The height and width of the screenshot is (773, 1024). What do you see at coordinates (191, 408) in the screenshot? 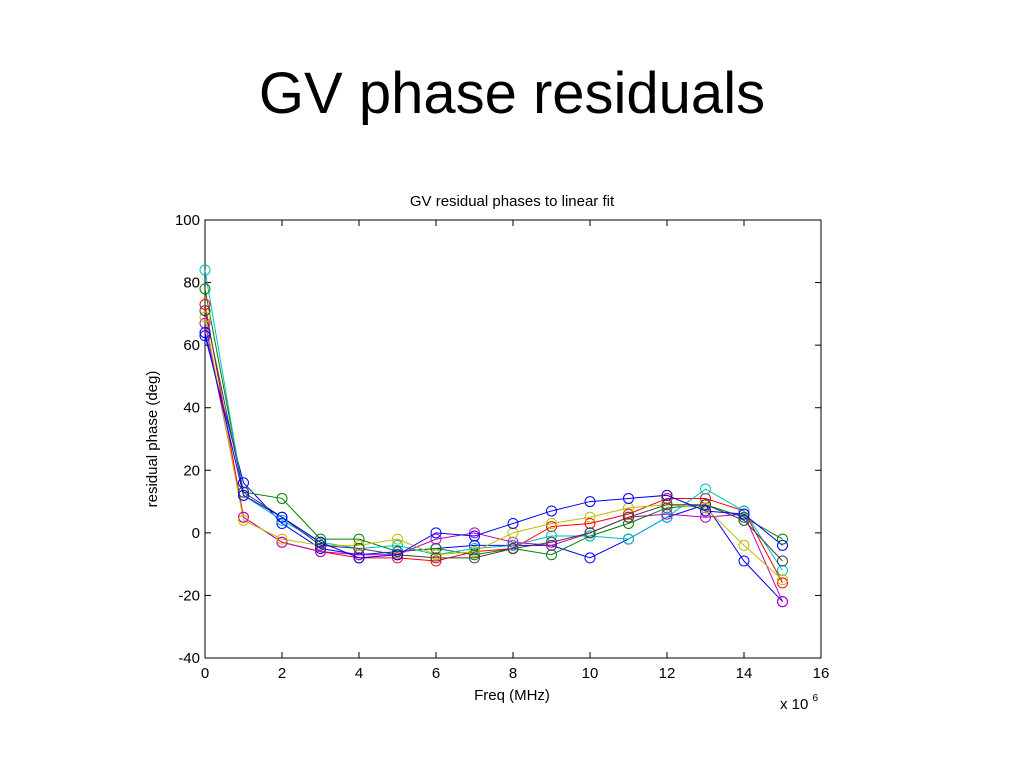
I see `y-tick-label: 40` at bounding box center [191, 408].